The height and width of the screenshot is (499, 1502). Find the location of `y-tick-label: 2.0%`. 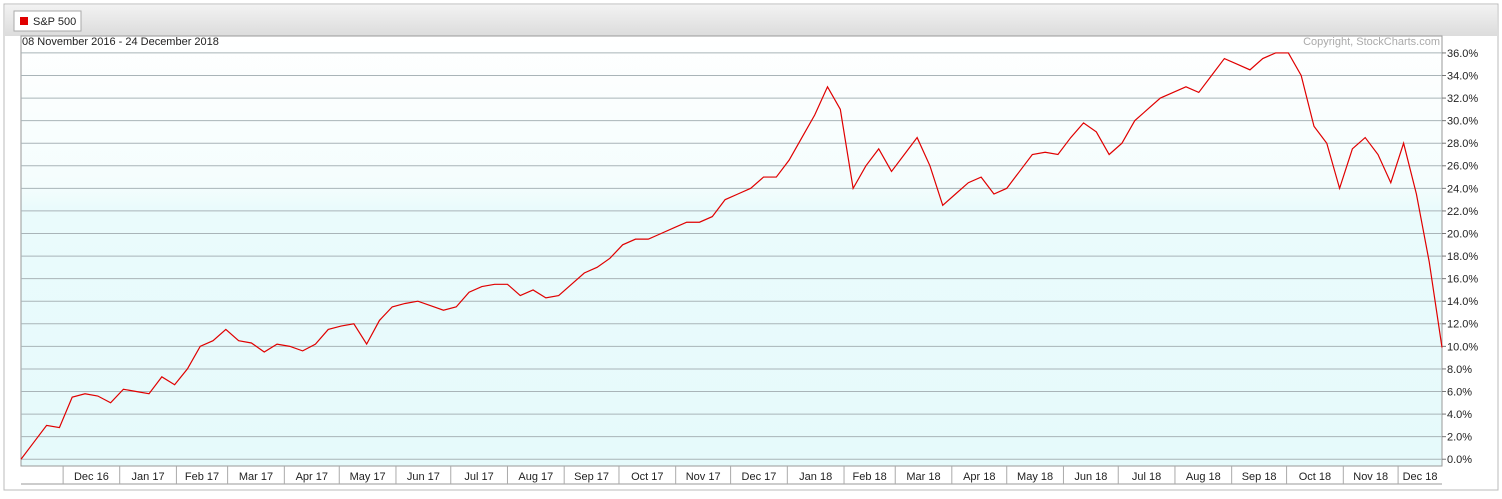

y-tick-label: 2.0% is located at coordinates (1459, 438).